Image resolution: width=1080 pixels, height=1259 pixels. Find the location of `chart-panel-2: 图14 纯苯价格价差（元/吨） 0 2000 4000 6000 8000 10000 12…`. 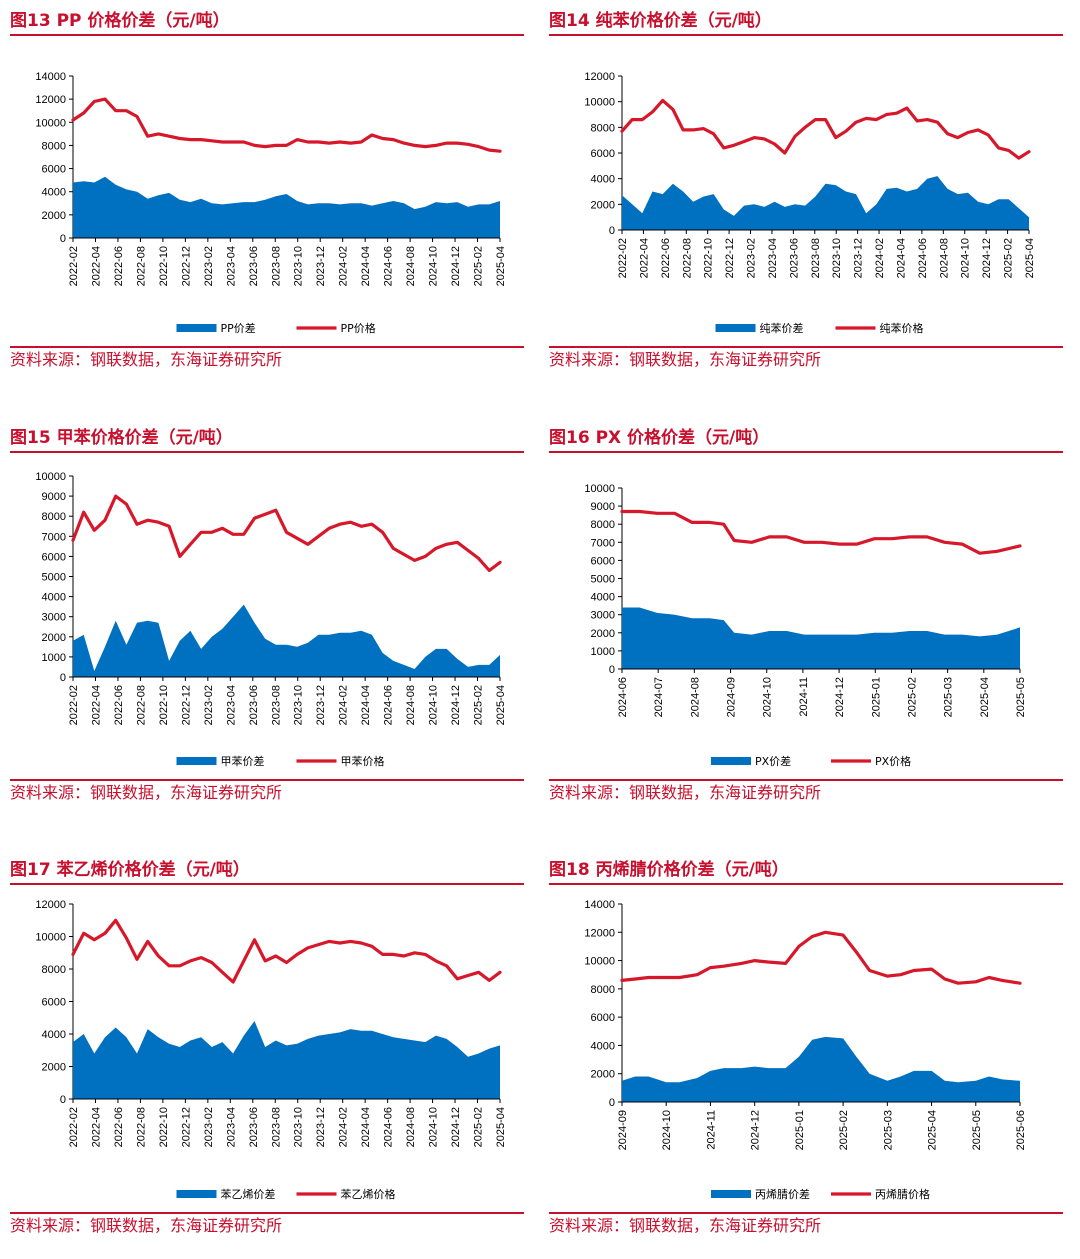

chart-panel-2: 图14 纯苯价格价差（元/吨） 0 2000 4000 6000 8000 10000 12… is located at coordinates (806, 190).